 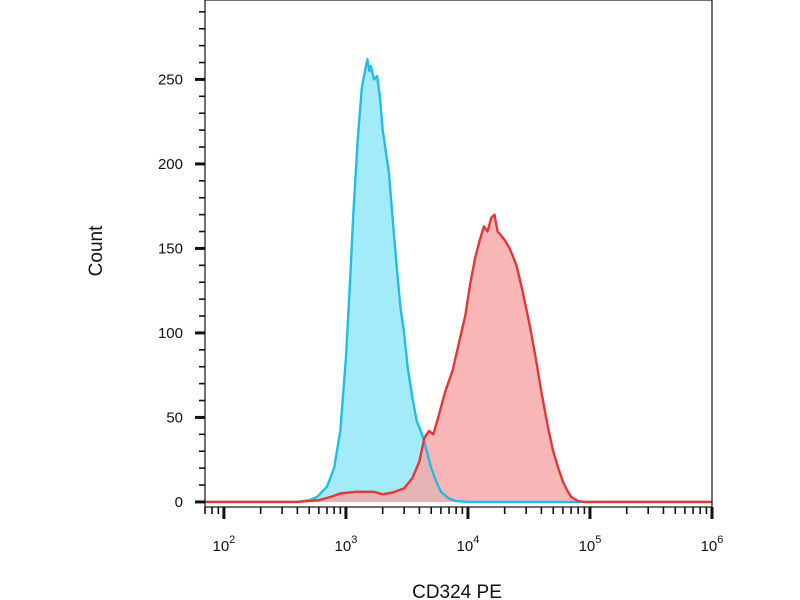 I want to click on y-tick-label: 250, so click(x=170, y=79).